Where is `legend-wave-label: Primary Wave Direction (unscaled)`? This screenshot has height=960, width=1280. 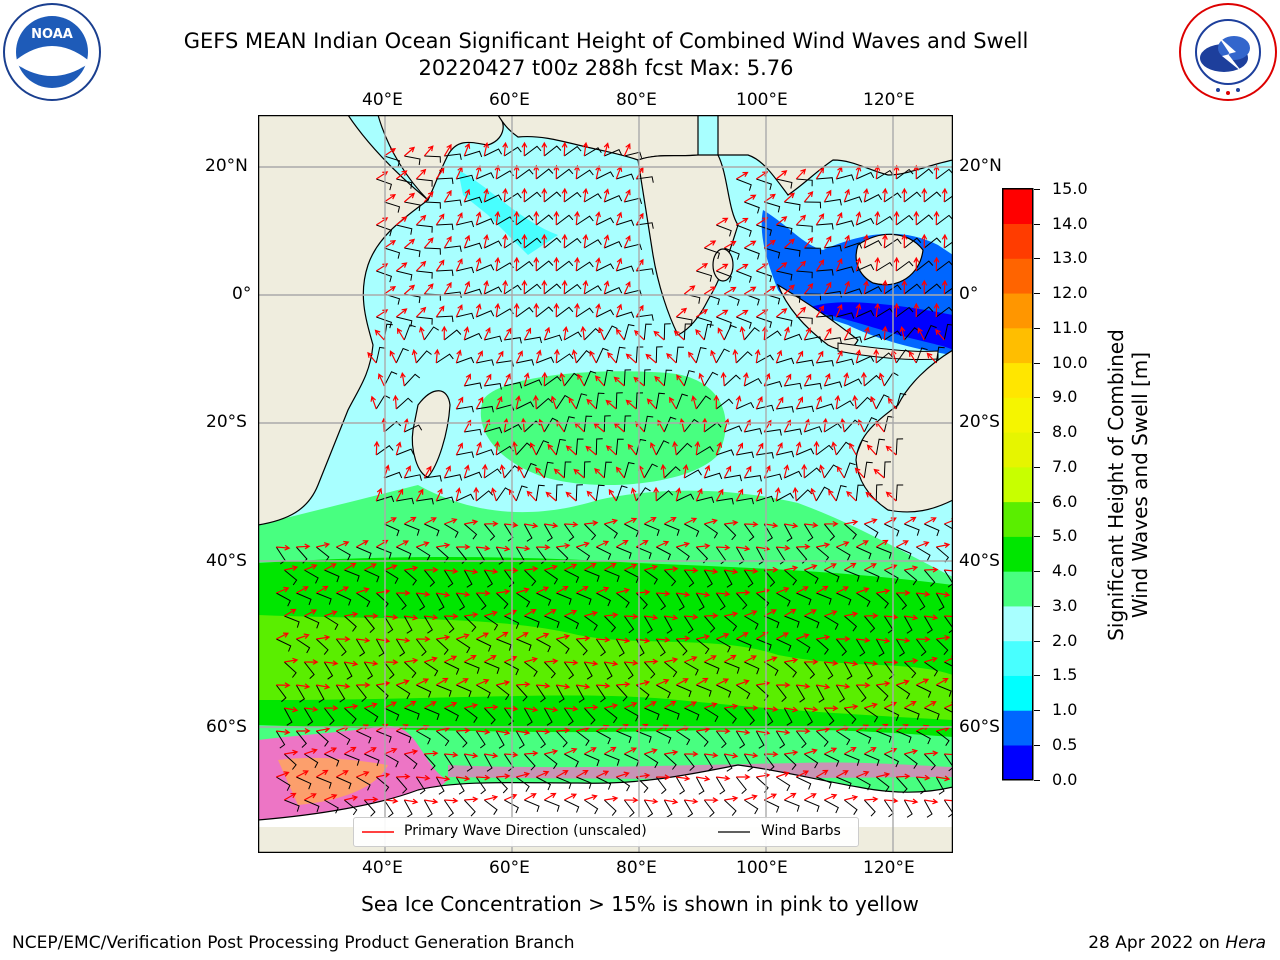
legend-wave-label: Primary Wave Direction (unscaled) is located at coordinates (525, 831).